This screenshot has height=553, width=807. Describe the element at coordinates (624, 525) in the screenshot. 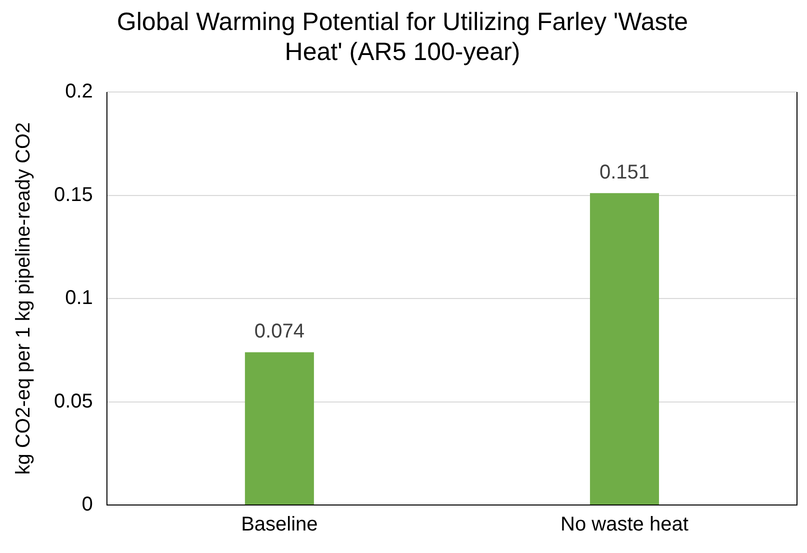

I see `x-tick-label: No waste heat` at that location.